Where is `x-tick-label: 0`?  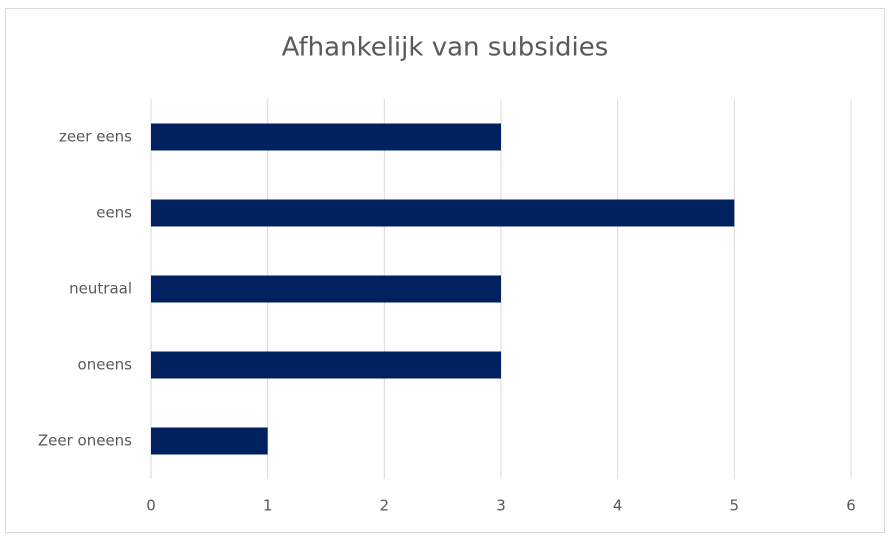
x-tick-label: 0 is located at coordinates (151, 506).